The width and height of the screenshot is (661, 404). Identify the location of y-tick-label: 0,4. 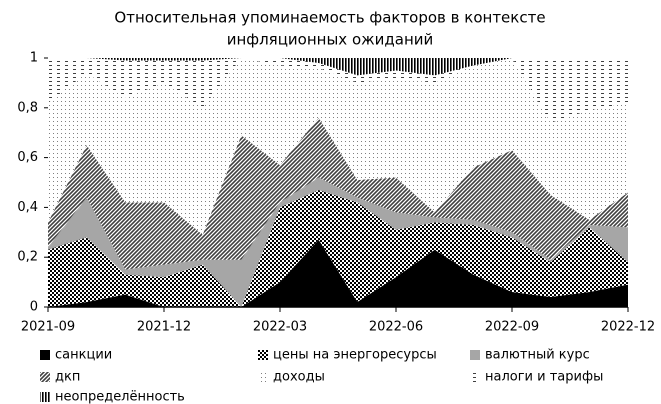
(27, 207).